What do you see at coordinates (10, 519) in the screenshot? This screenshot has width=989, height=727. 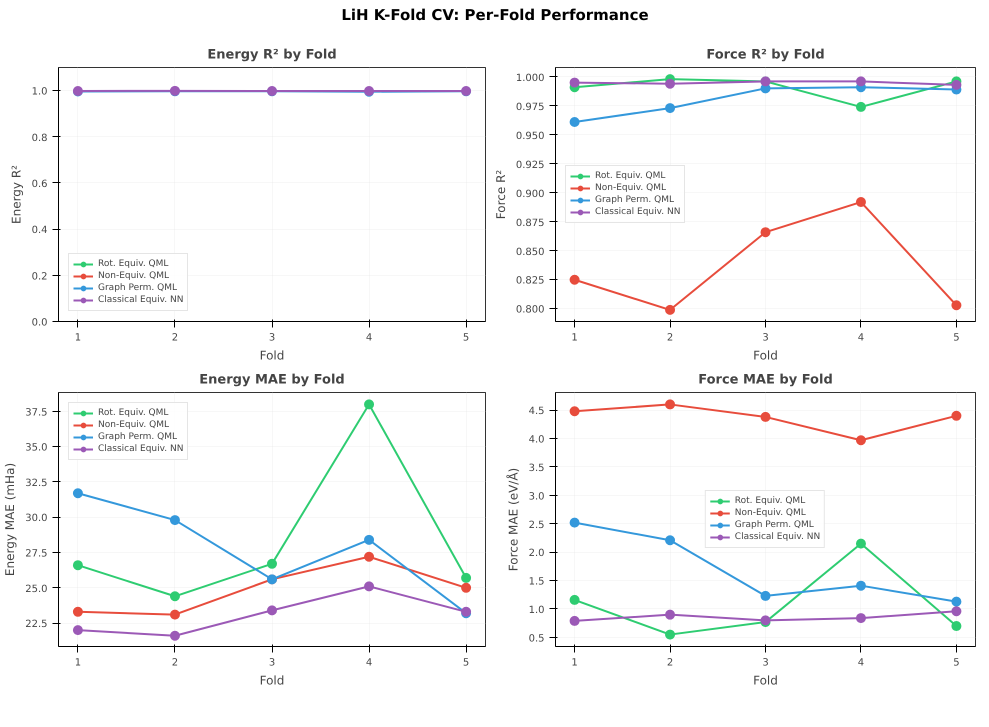 I see `y-axis-title: Energy MAE (mHa)` at bounding box center [10, 519].